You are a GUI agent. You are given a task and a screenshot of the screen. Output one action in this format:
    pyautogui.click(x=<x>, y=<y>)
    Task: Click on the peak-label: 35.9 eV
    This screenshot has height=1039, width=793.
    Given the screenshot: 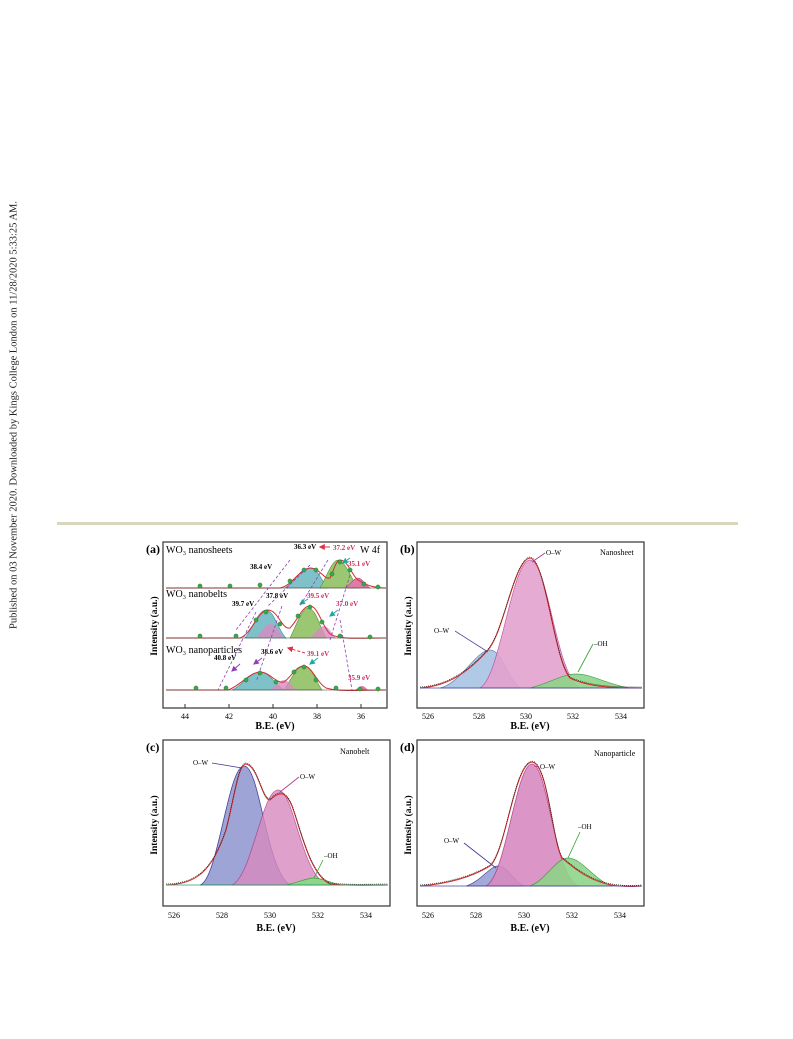 What is the action you would take?
    pyautogui.click(x=359, y=678)
    